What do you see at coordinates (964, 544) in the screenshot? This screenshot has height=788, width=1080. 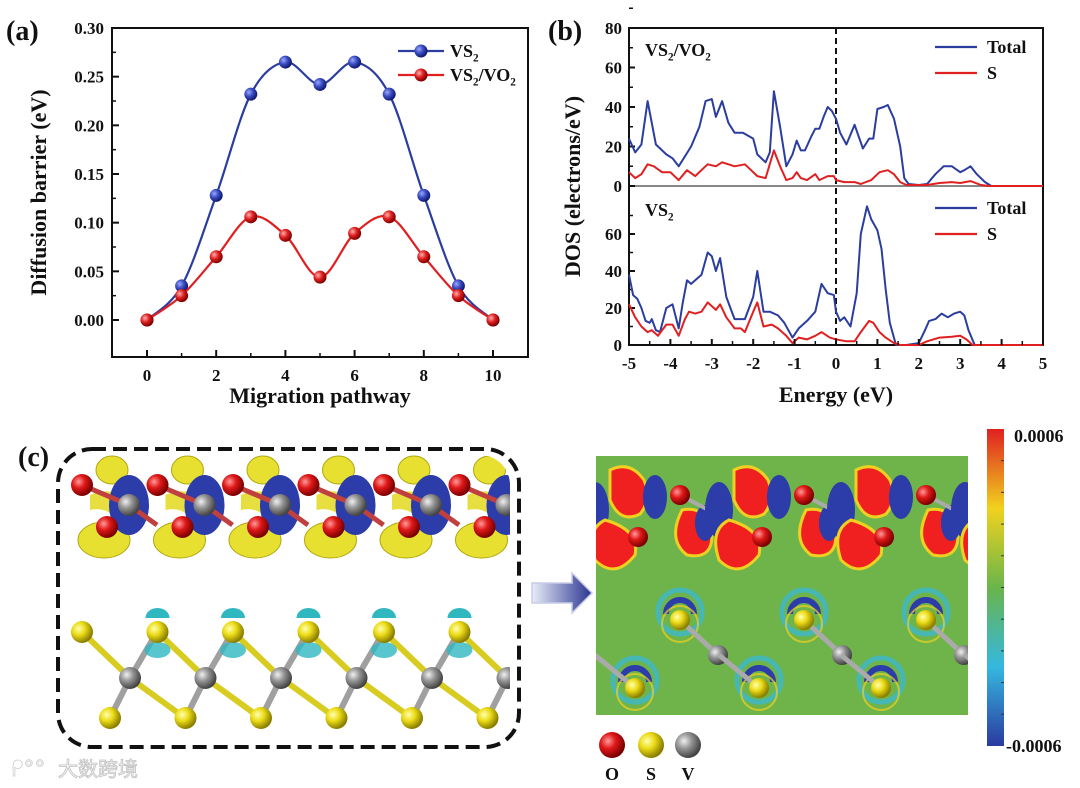 I see `positive-region` at bounding box center [964, 544].